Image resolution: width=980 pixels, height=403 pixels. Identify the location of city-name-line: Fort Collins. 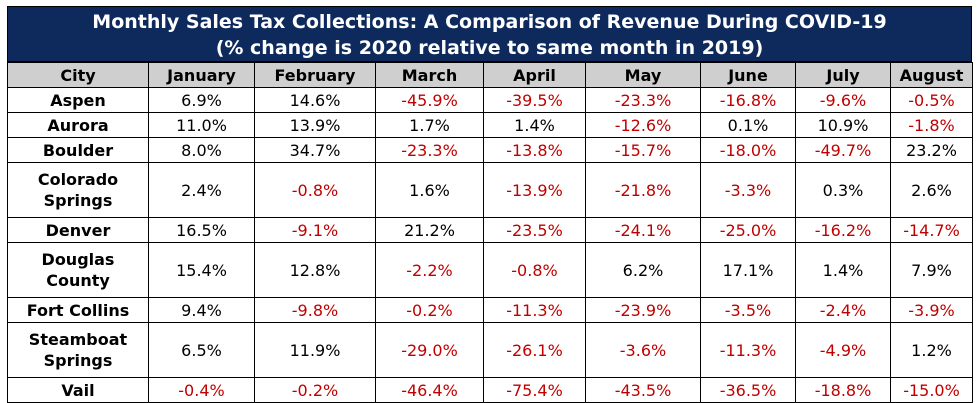
(78, 310).